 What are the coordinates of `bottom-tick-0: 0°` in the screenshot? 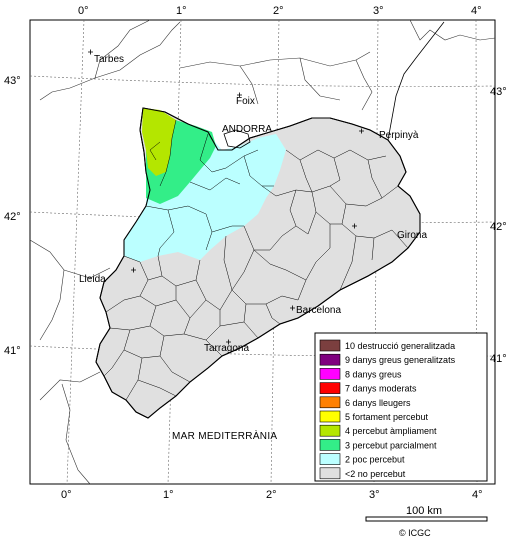 It's located at (66, 495).